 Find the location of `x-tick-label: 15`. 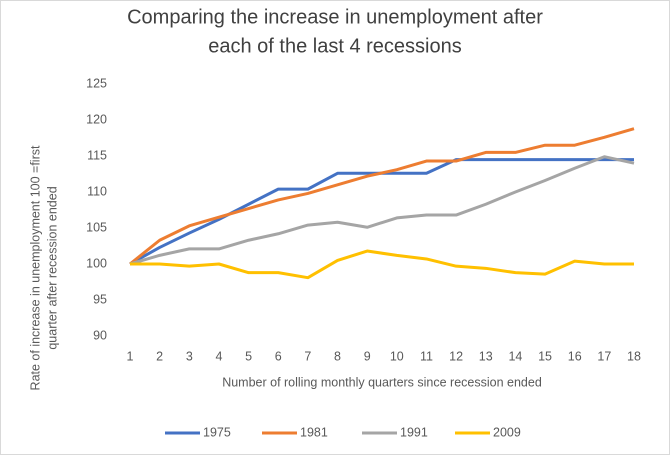

x-tick-label: 15 is located at coordinates (545, 356).